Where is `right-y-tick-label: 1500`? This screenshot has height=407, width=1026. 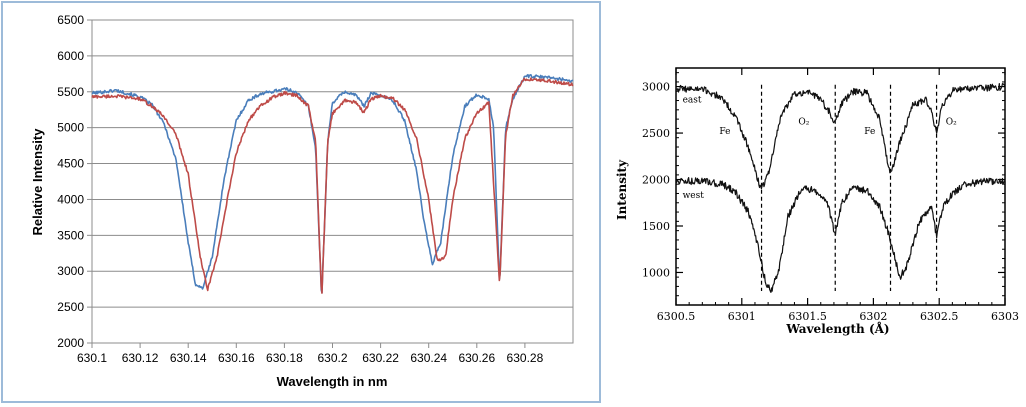
right-y-tick-label: 1500 is located at coordinates (656, 226).